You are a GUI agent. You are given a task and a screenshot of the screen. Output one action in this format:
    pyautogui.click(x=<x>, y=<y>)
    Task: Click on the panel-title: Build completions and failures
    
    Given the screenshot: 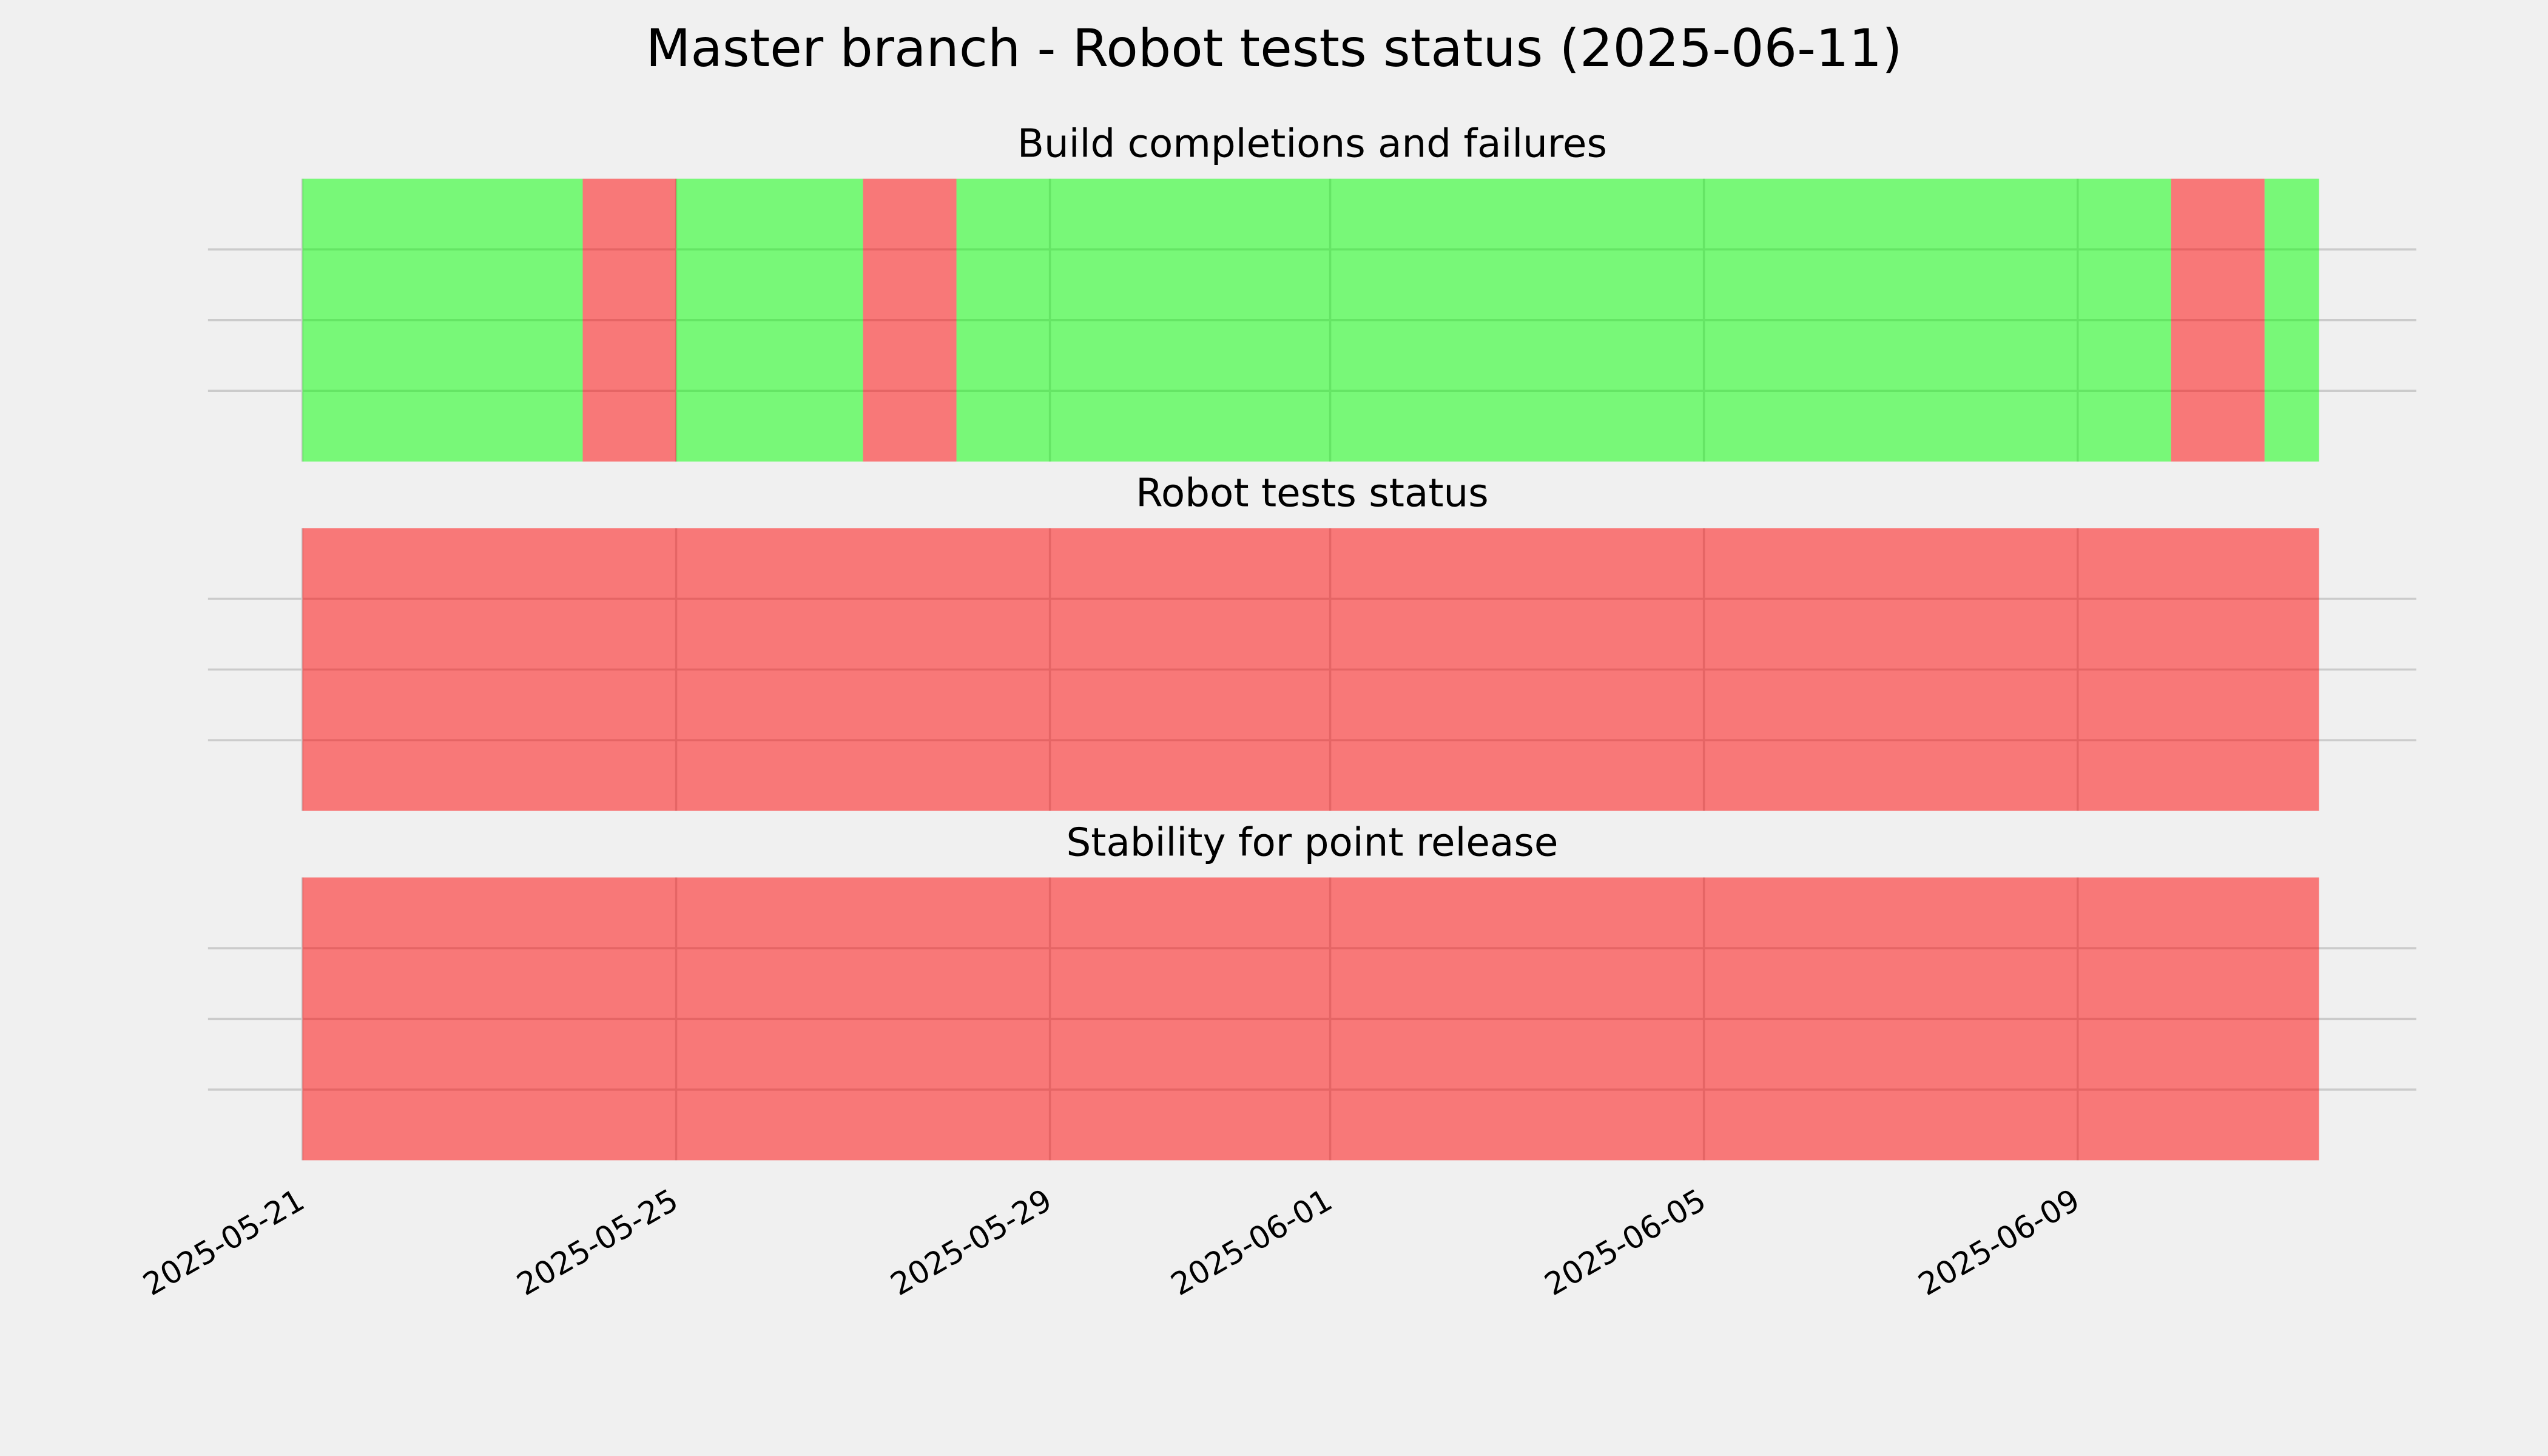 What is the action you would take?
    pyautogui.click(x=1312, y=144)
    